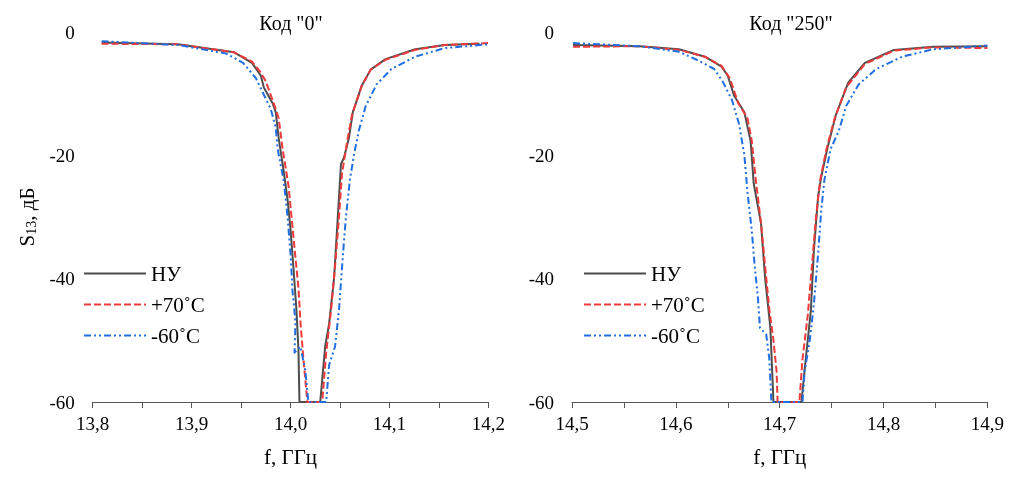 Image resolution: width=1015 pixels, height=486 pixels. I want to click on x-tick-label: 13,9, so click(192, 423).